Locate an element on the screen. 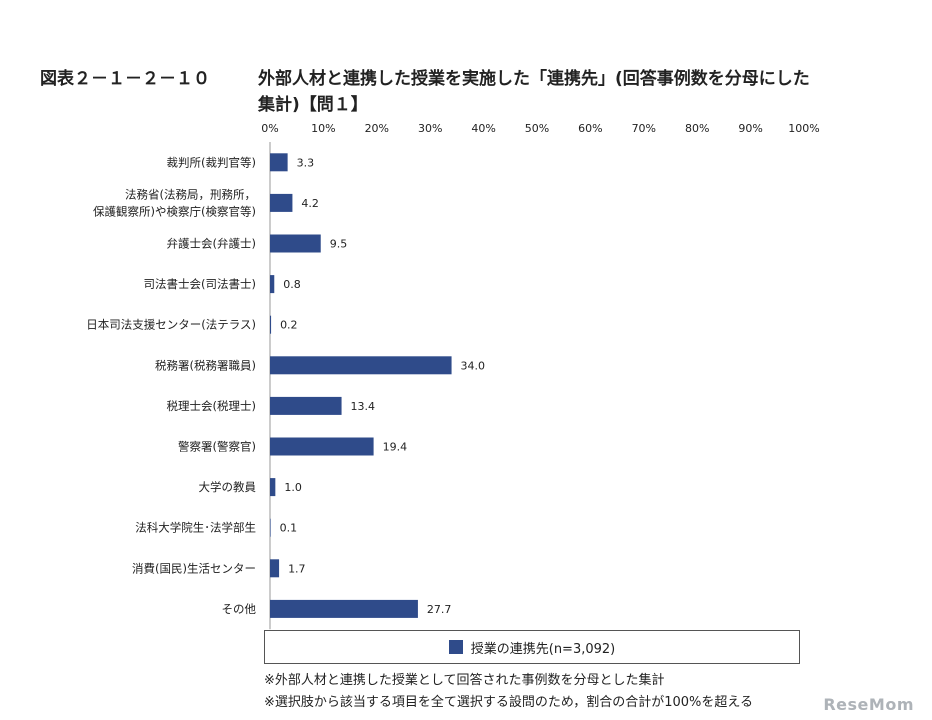 This screenshot has width=932, height=720. category-label: その他 is located at coordinates (239, 609).